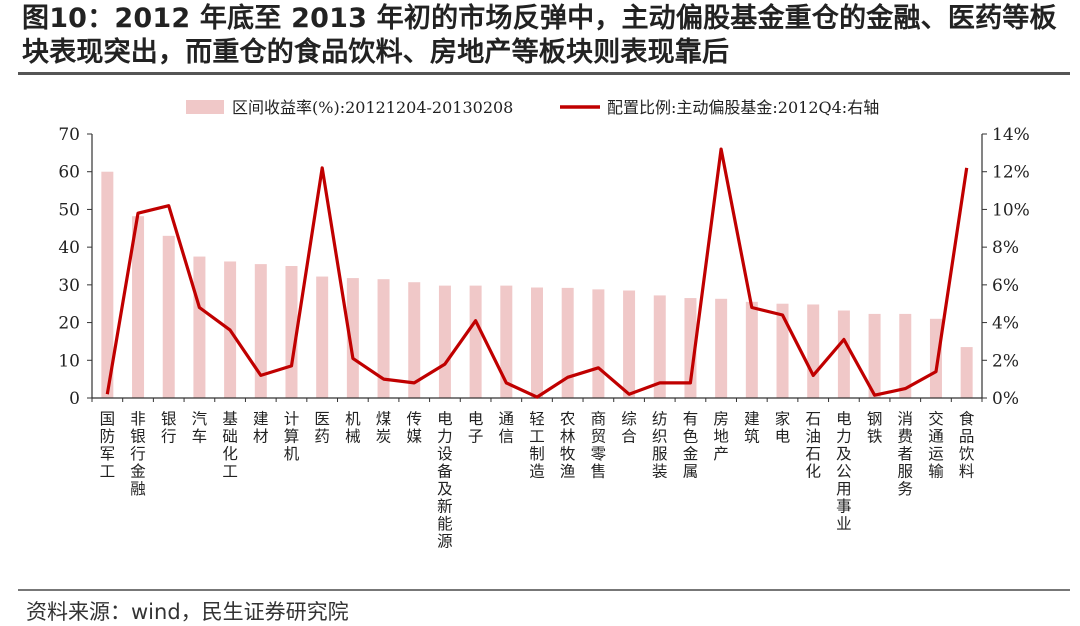 The height and width of the screenshot is (626, 1080). What do you see at coordinates (69, 361) in the screenshot?
I see `y-left-tick-label: 10` at bounding box center [69, 361].